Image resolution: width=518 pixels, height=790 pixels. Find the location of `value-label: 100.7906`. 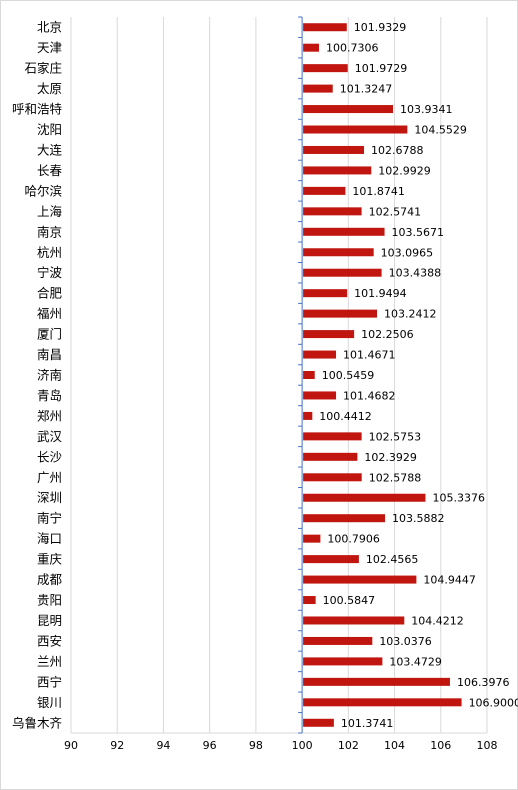

value-label: 100.7906 is located at coordinates (353, 539).